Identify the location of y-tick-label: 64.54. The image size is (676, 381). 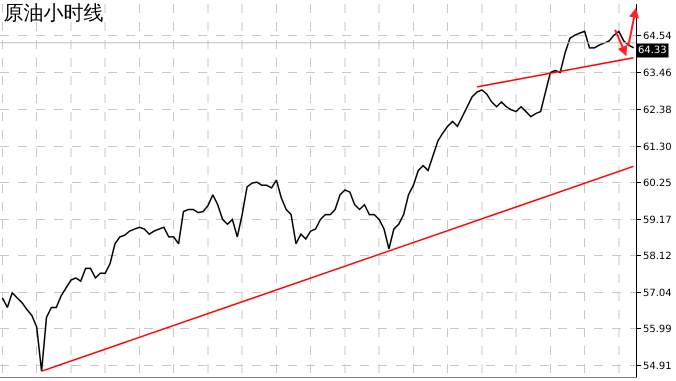
(657, 36).